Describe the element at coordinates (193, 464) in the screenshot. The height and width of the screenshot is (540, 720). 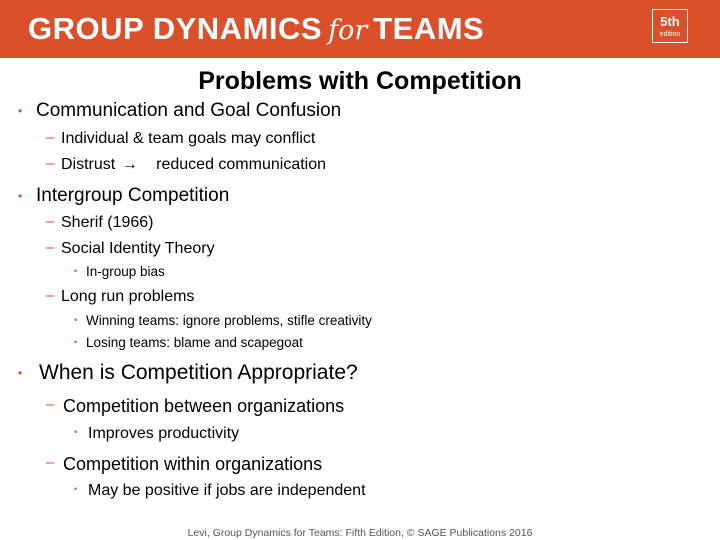
I see `sub-bullet-item: Competition within organizations` at that location.